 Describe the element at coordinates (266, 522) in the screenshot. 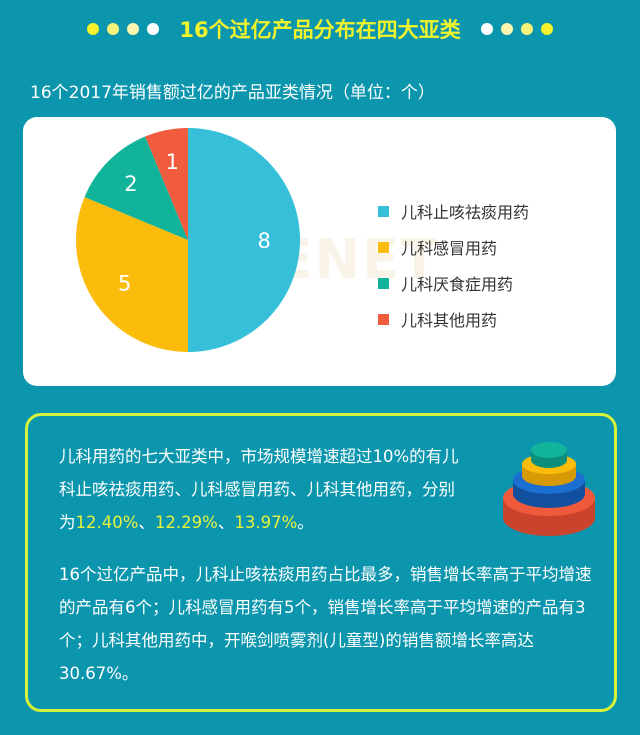

I see `growth-value: 13.97%` at that location.